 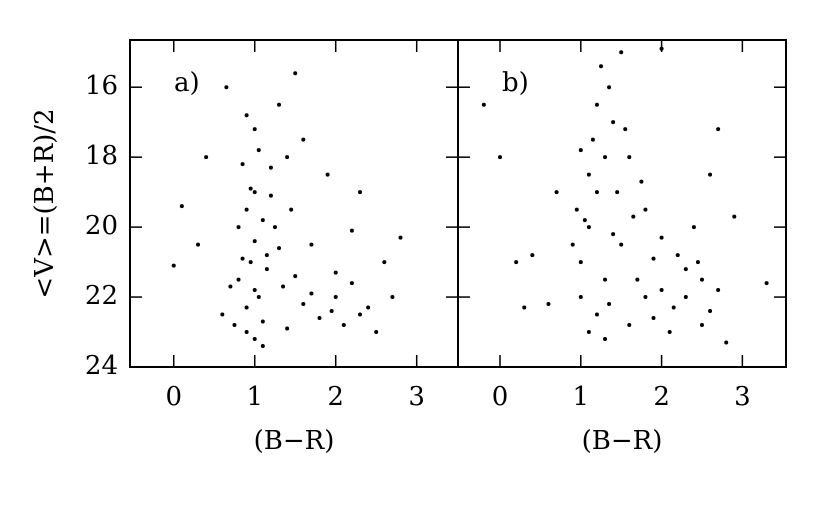 I want to click on x-axis-label: (B−R), so click(x=622, y=441).